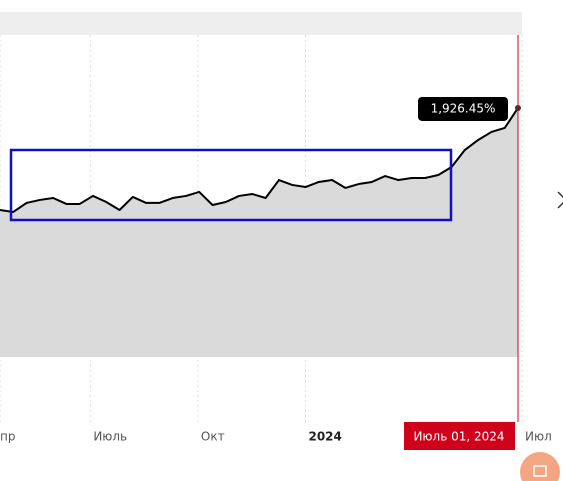 This screenshot has height=481, width=563. What do you see at coordinates (538, 437) in the screenshot?
I see `x-tick-label: Июл` at bounding box center [538, 437].